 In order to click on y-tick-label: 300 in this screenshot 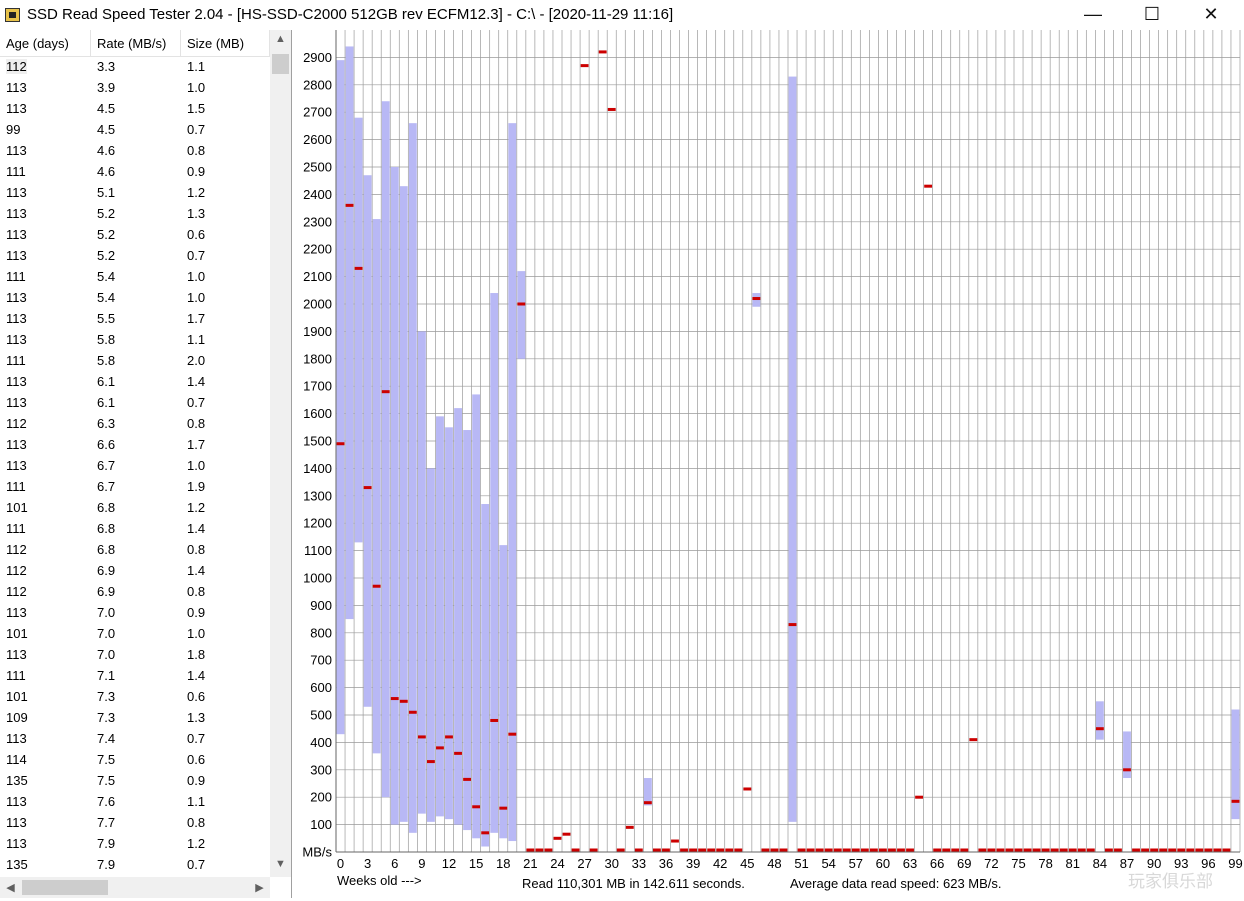, I will do `click(321, 769)`.